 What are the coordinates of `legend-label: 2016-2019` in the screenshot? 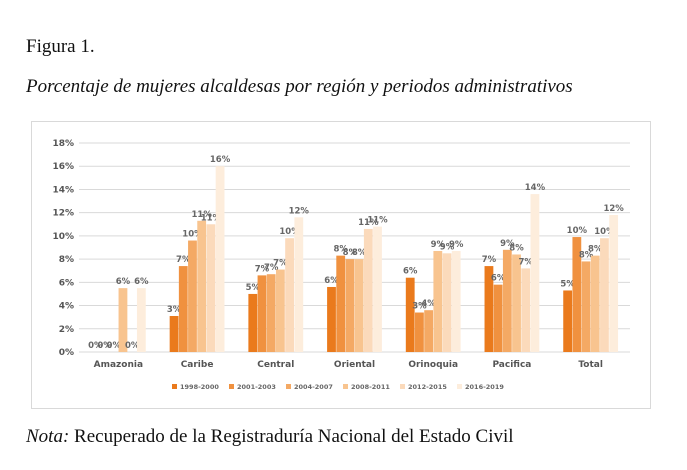 It's located at (484, 387).